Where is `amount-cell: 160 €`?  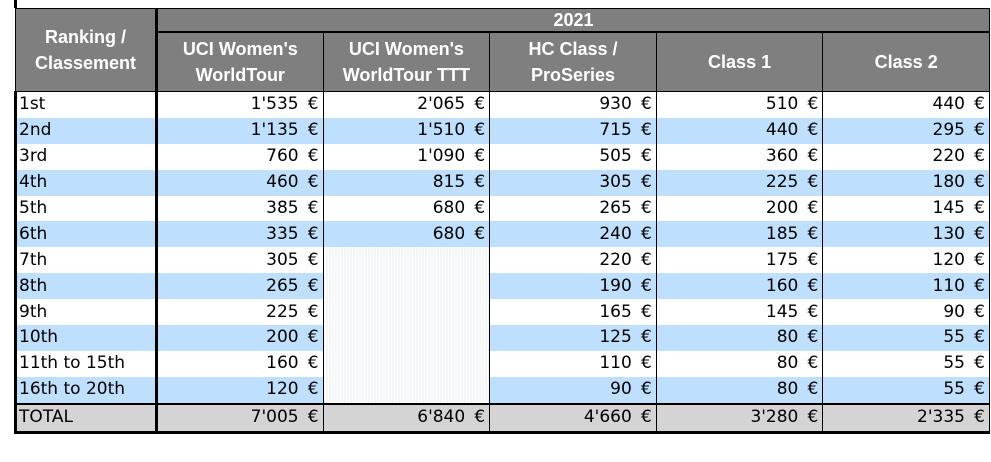 amount-cell: 160 € is located at coordinates (739, 286).